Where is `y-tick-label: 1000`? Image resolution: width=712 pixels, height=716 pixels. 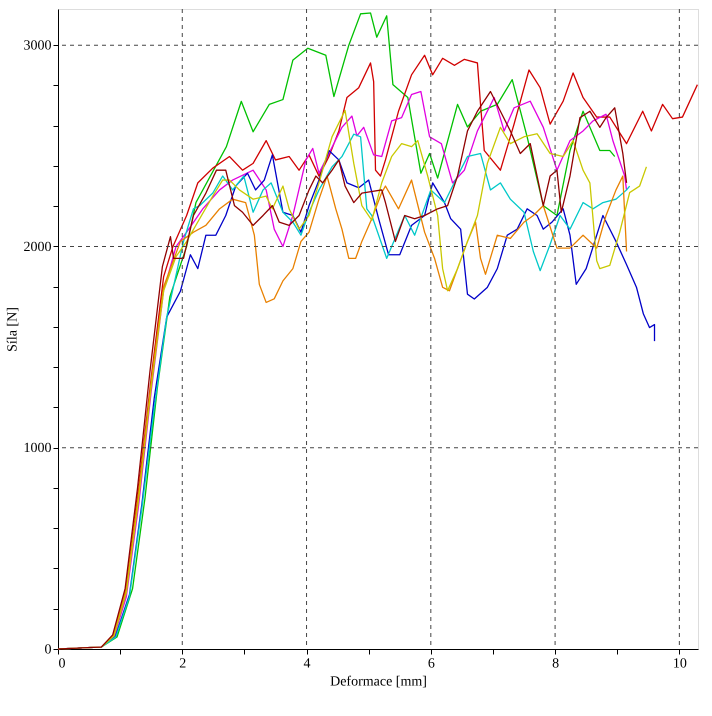
y-tick-label: 1000 is located at coordinates (38, 448).